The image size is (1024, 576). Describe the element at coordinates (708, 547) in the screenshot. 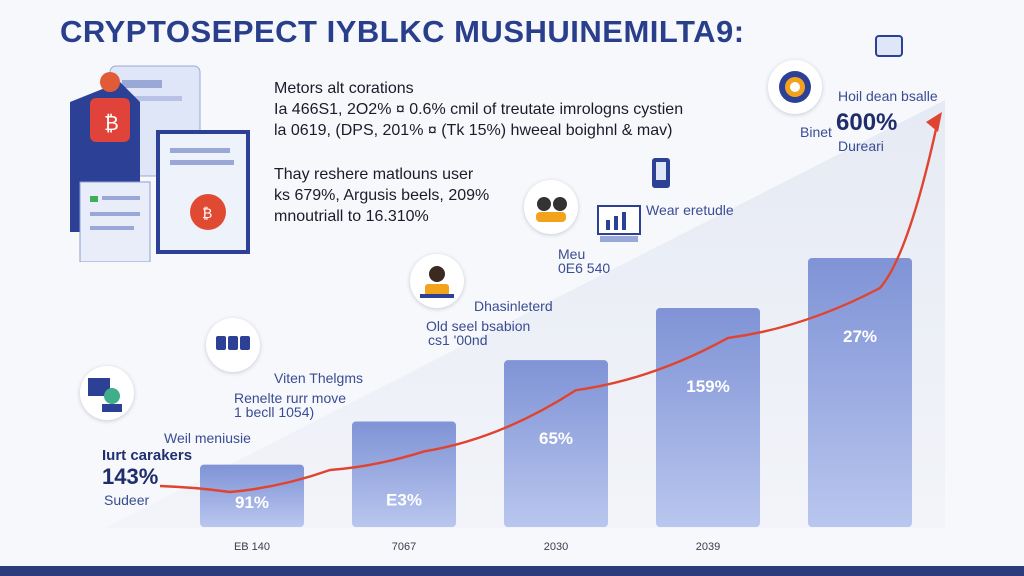

I see `x-tick-label: 2039` at that location.